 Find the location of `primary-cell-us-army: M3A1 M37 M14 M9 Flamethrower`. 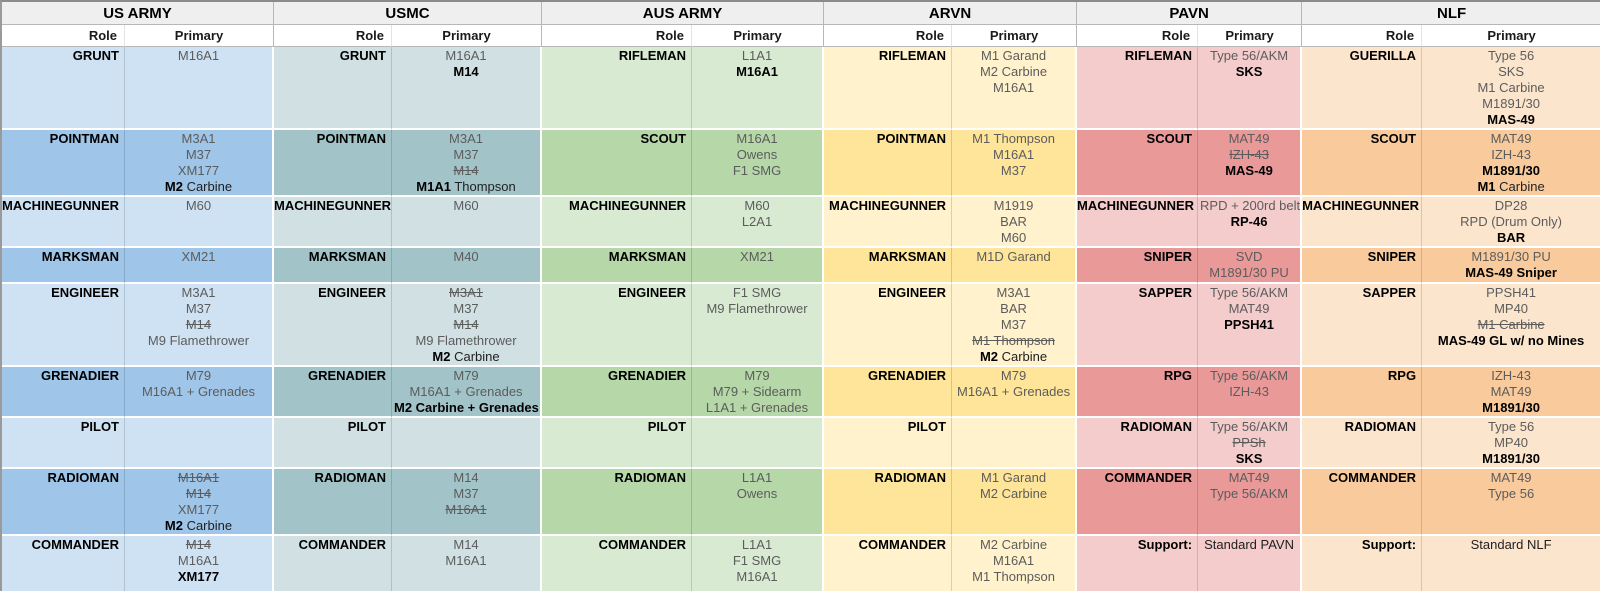

primary-cell-us-army: M3A1 M37 M14 M9 Flamethrower is located at coordinates (199, 325).